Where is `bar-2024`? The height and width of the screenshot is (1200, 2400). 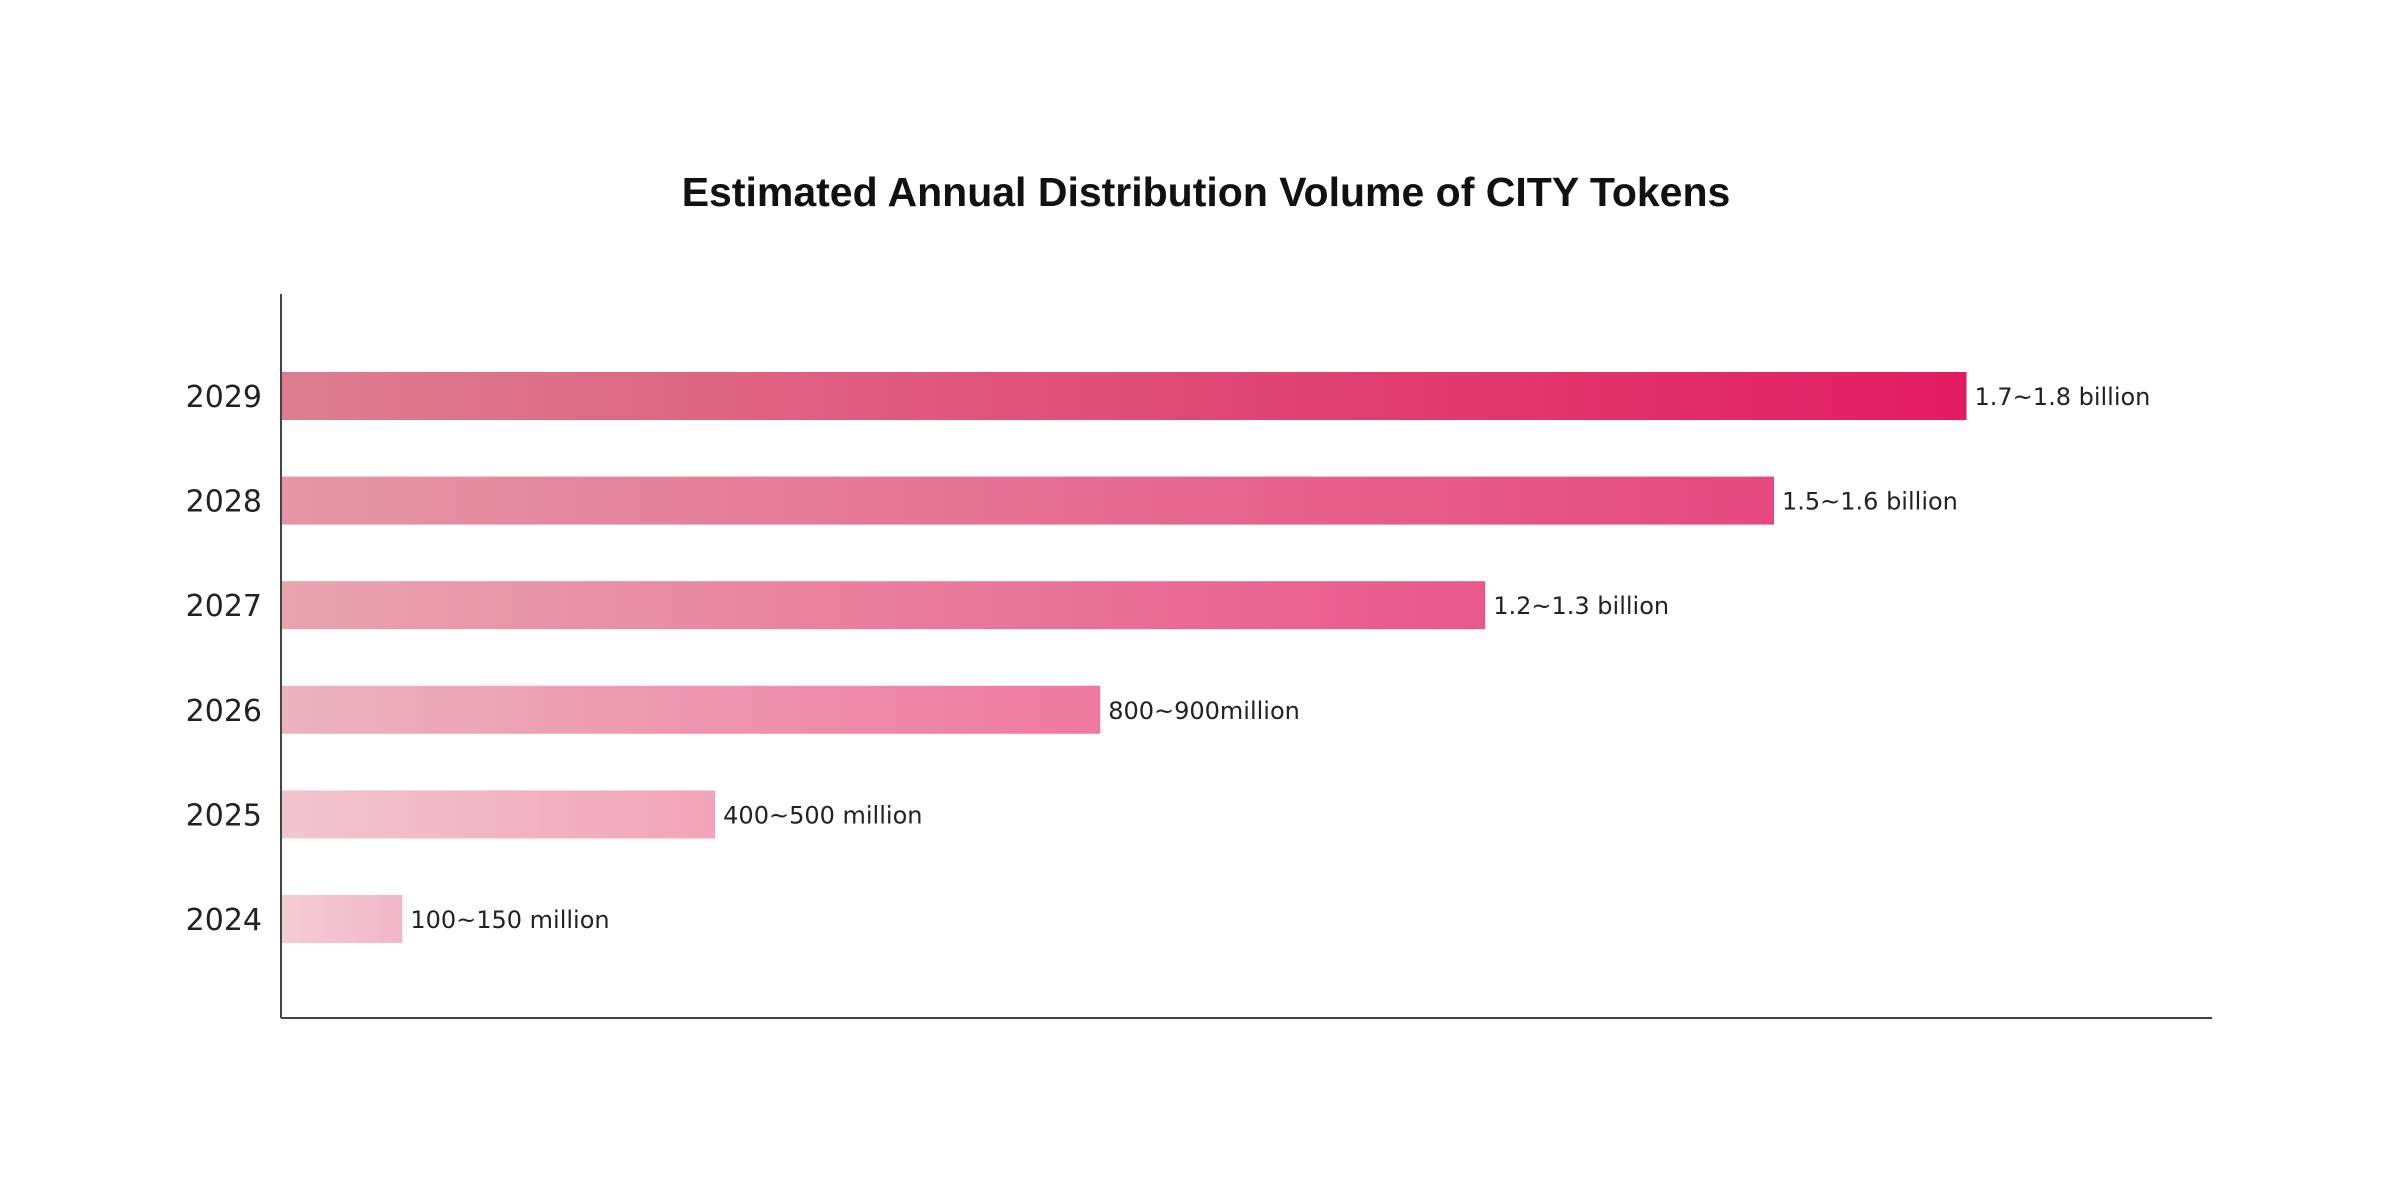 bar-2024 is located at coordinates (342, 919).